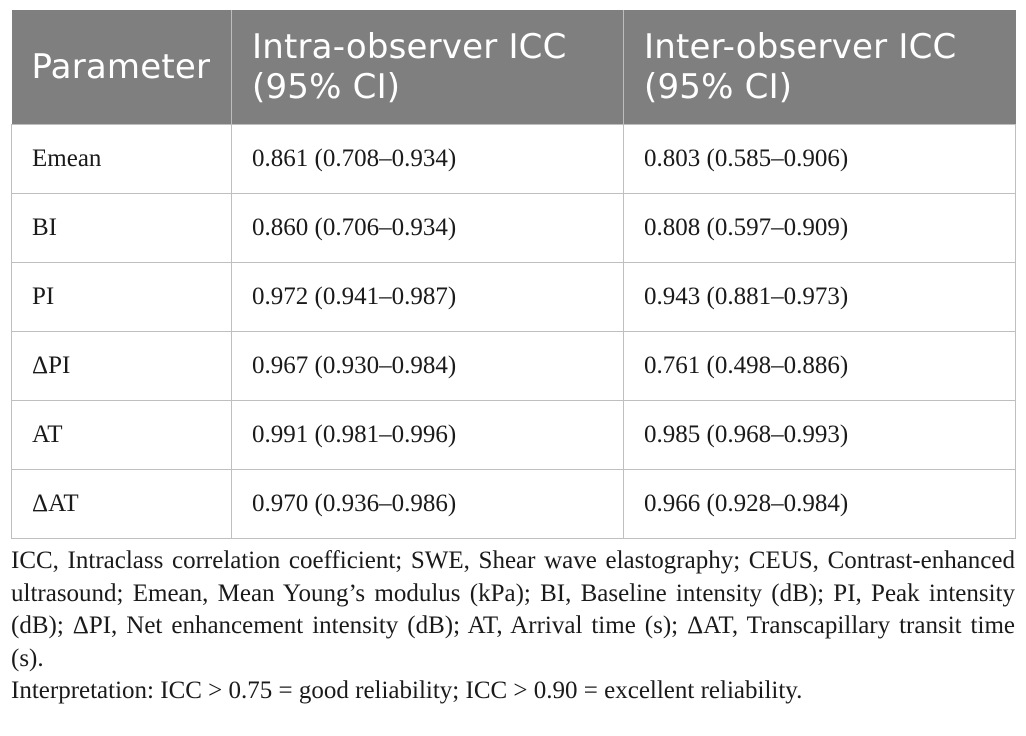 The width and height of the screenshot is (1026, 736). Describe the element at coordinates (326, 86) in the screenshot. I see `header-intra-line2: (95% CI)` at that location.